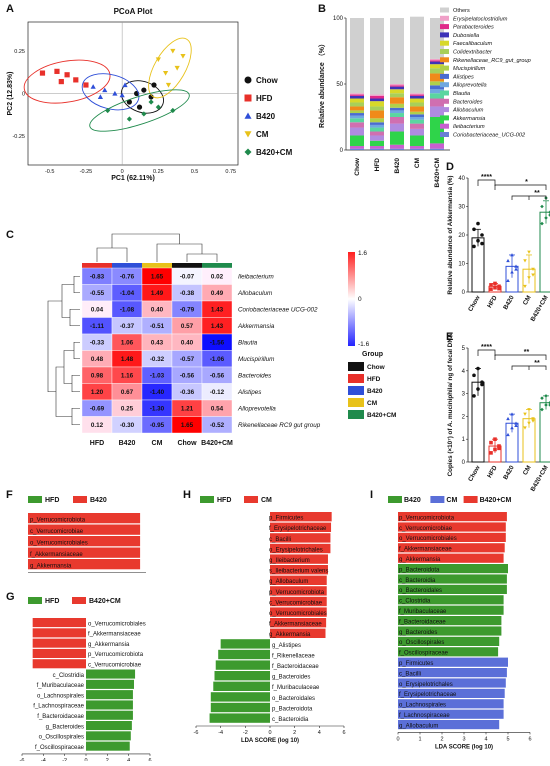  What do you see at coordinates (360, 299) in the screenshot?
I see `heatmap-scale-tick: 0` at bounding box center [360, 299].